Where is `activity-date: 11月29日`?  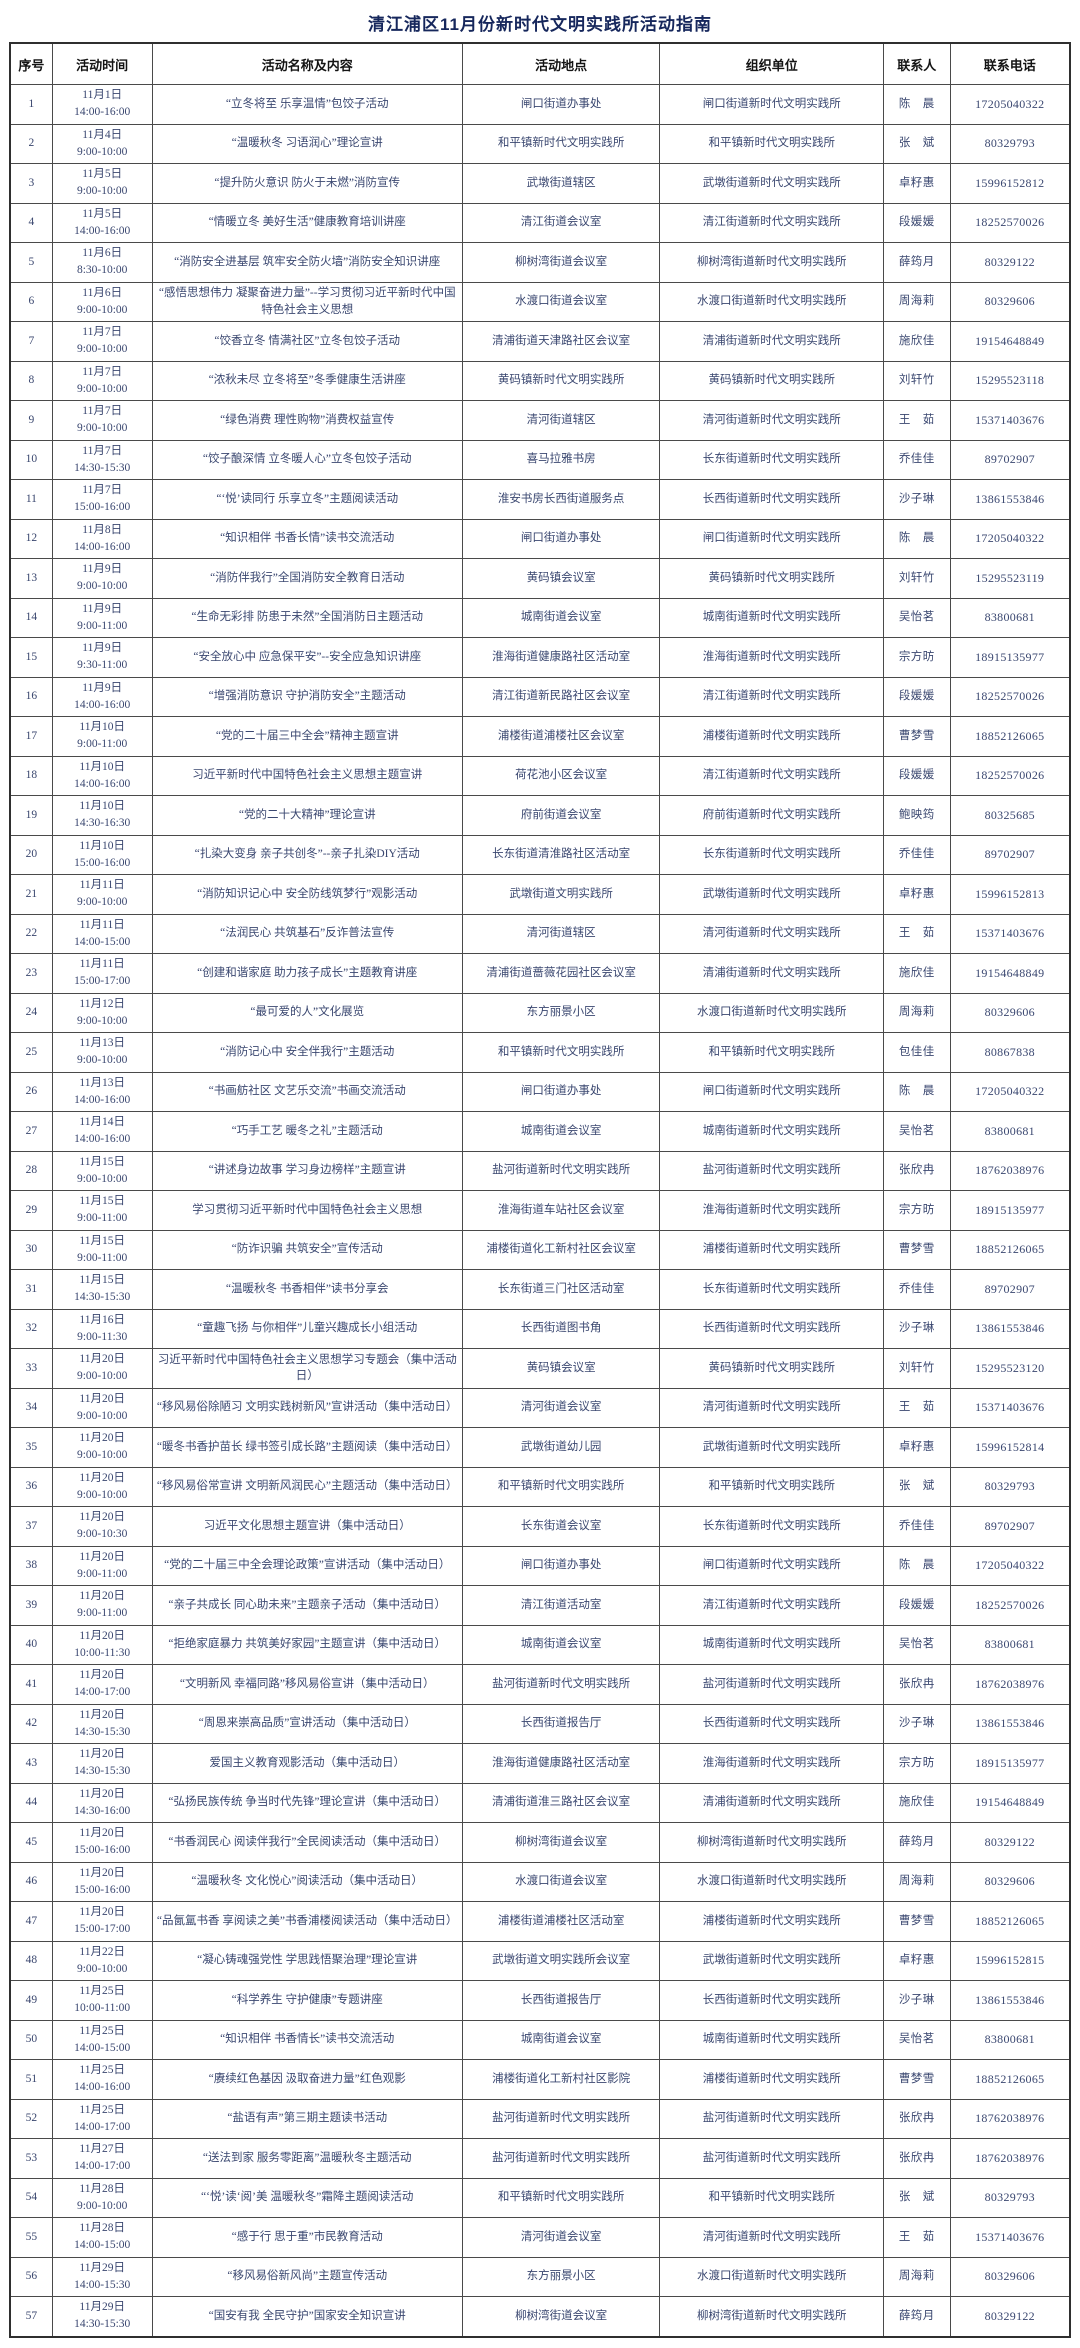
activity-date: 11月29日 is located at coordinates (102, 2267).